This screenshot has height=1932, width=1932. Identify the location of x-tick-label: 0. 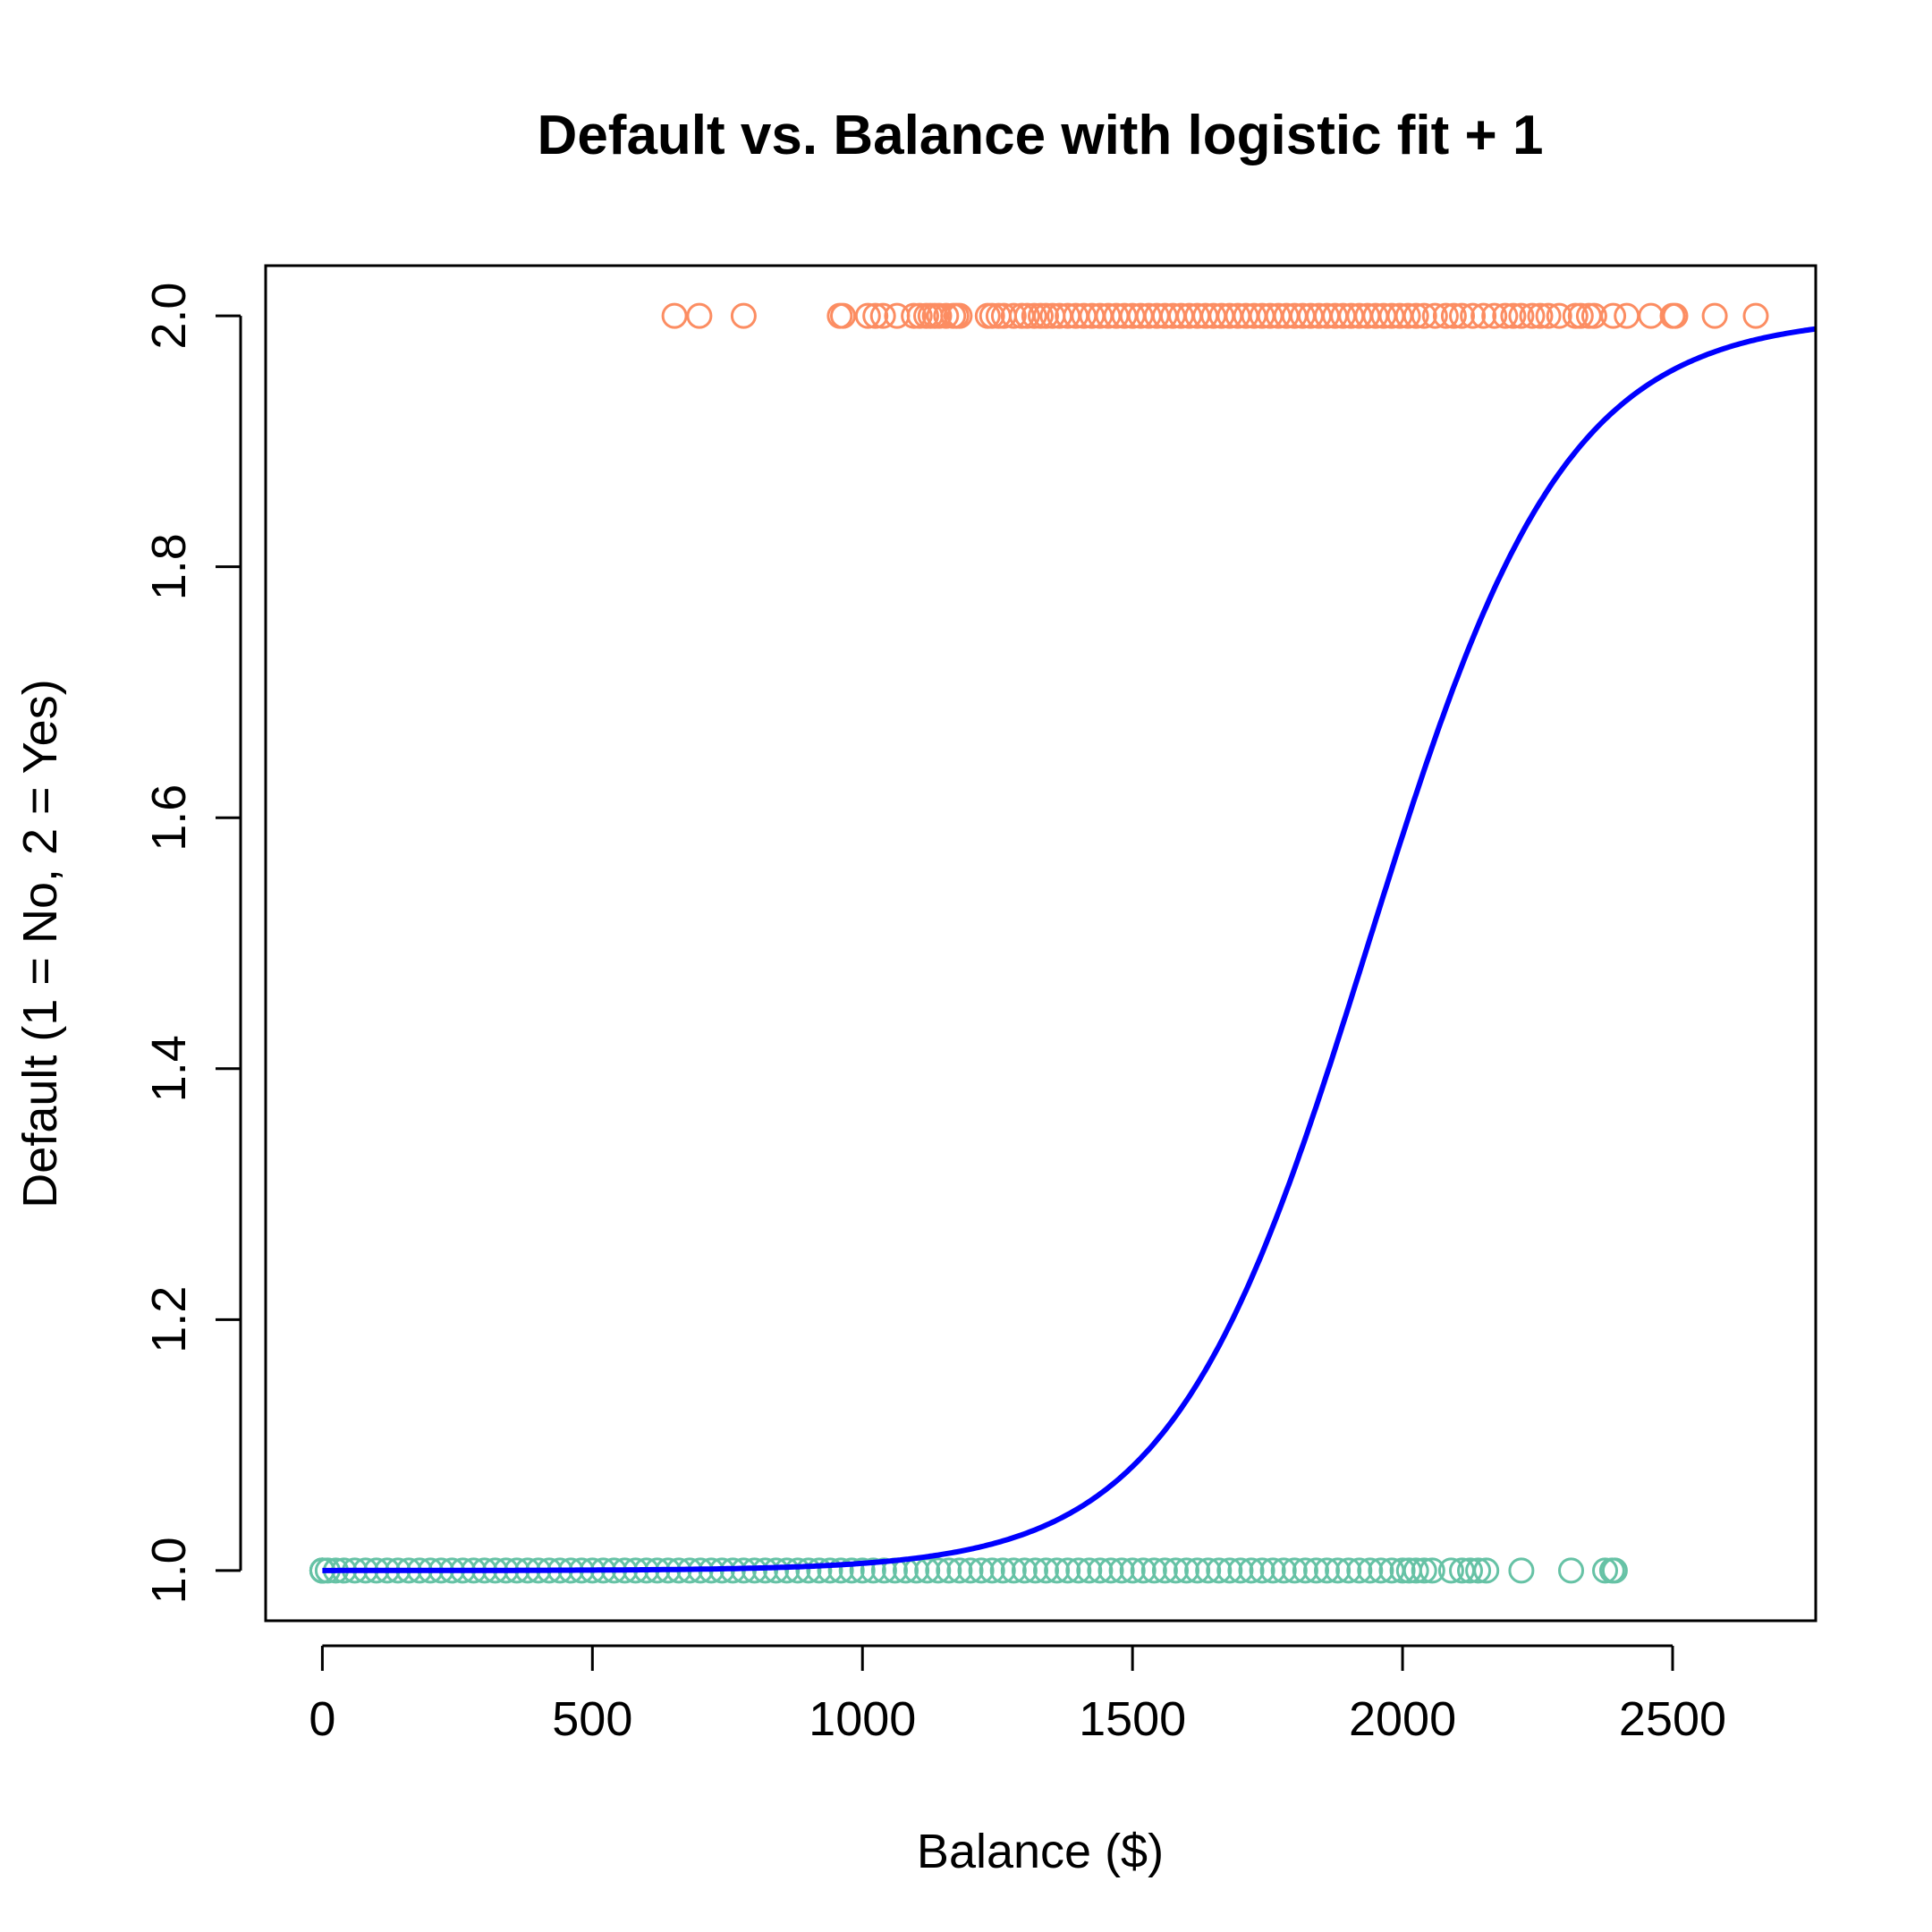
(322, 1719).